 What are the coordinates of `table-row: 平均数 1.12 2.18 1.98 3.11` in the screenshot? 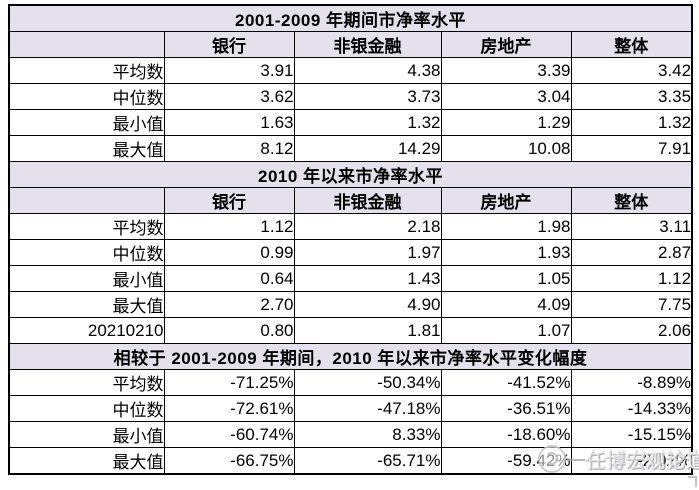 It's located at (350, 226).